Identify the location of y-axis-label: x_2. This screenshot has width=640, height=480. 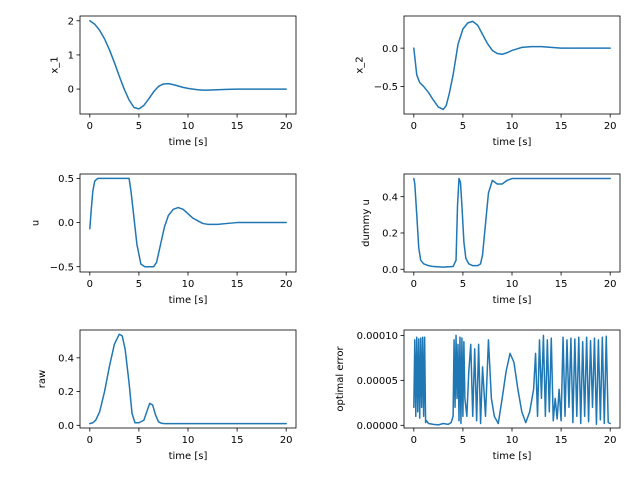
(359, 64).